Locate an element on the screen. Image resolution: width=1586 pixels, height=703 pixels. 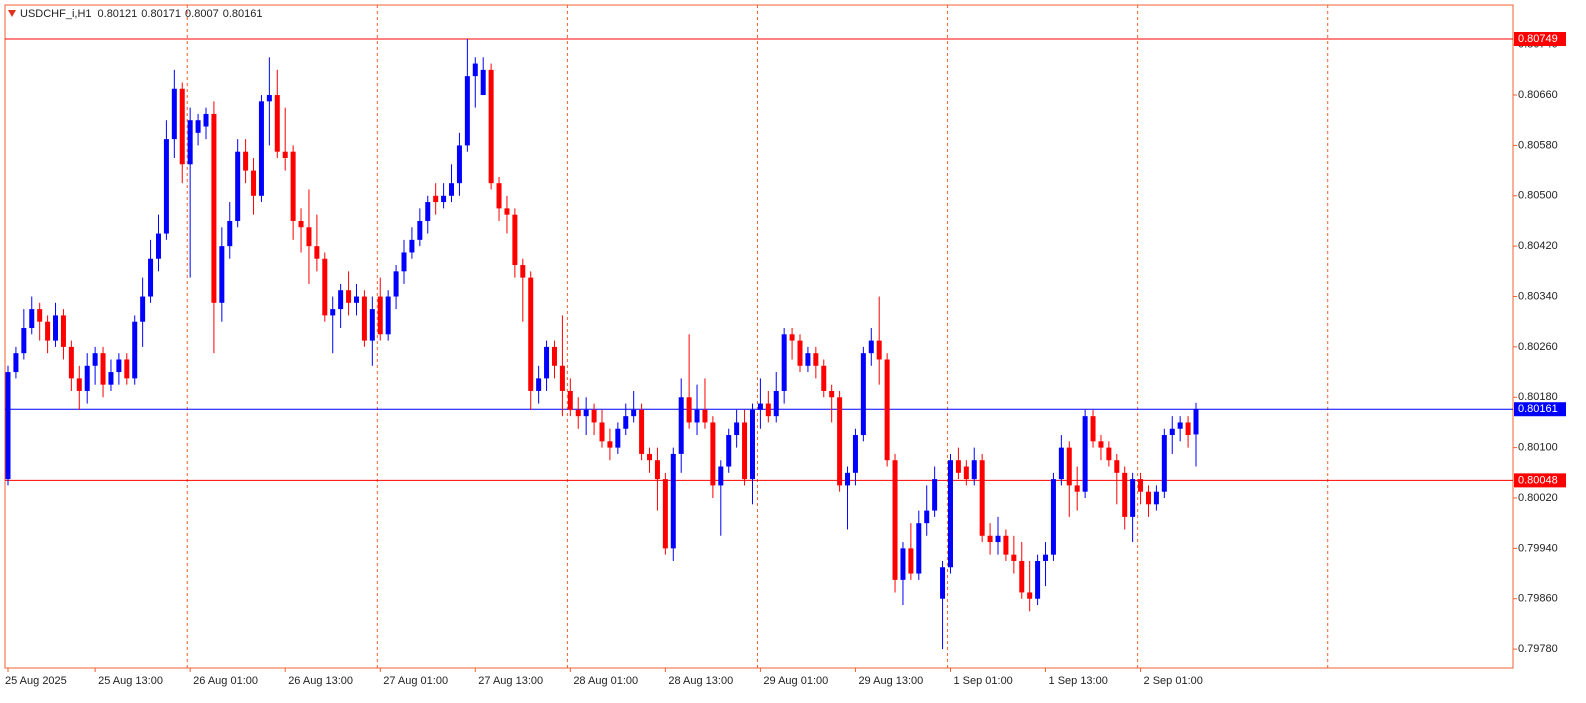
level-box is located at coordinates (1540, 480).